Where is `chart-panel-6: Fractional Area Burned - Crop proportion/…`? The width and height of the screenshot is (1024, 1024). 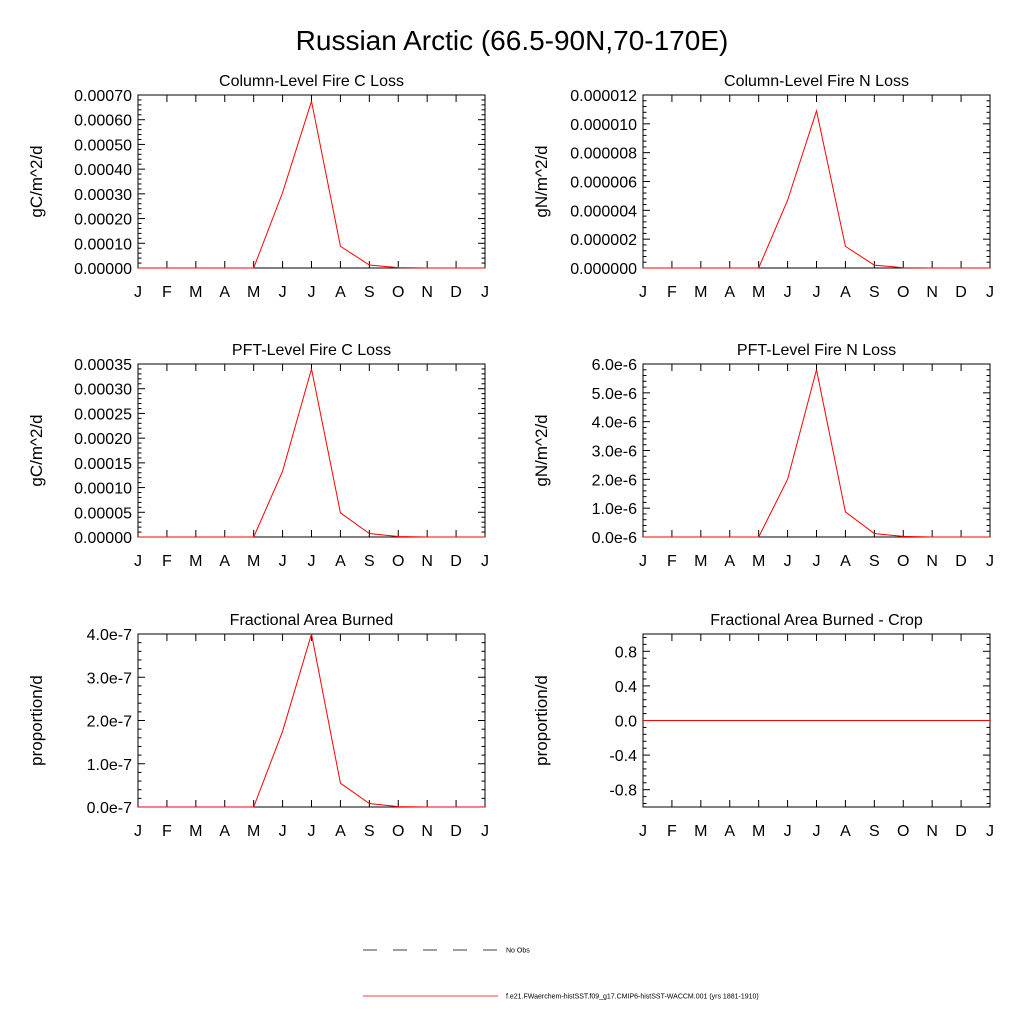 chart-panel-6: Fractional Area Burned - Crop proportion/… is located at coordinates (763, 726).